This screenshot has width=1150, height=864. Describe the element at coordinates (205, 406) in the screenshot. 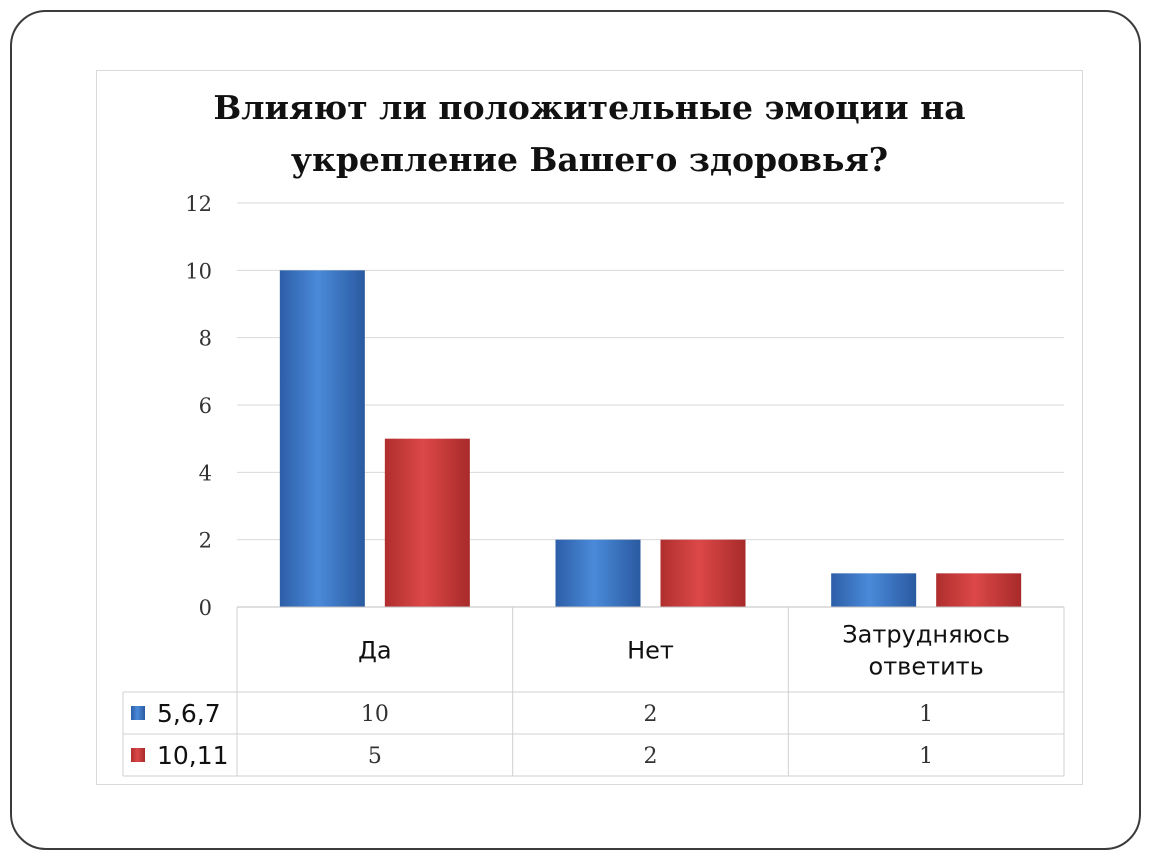

I see `y-tick-label: 6` at that location.